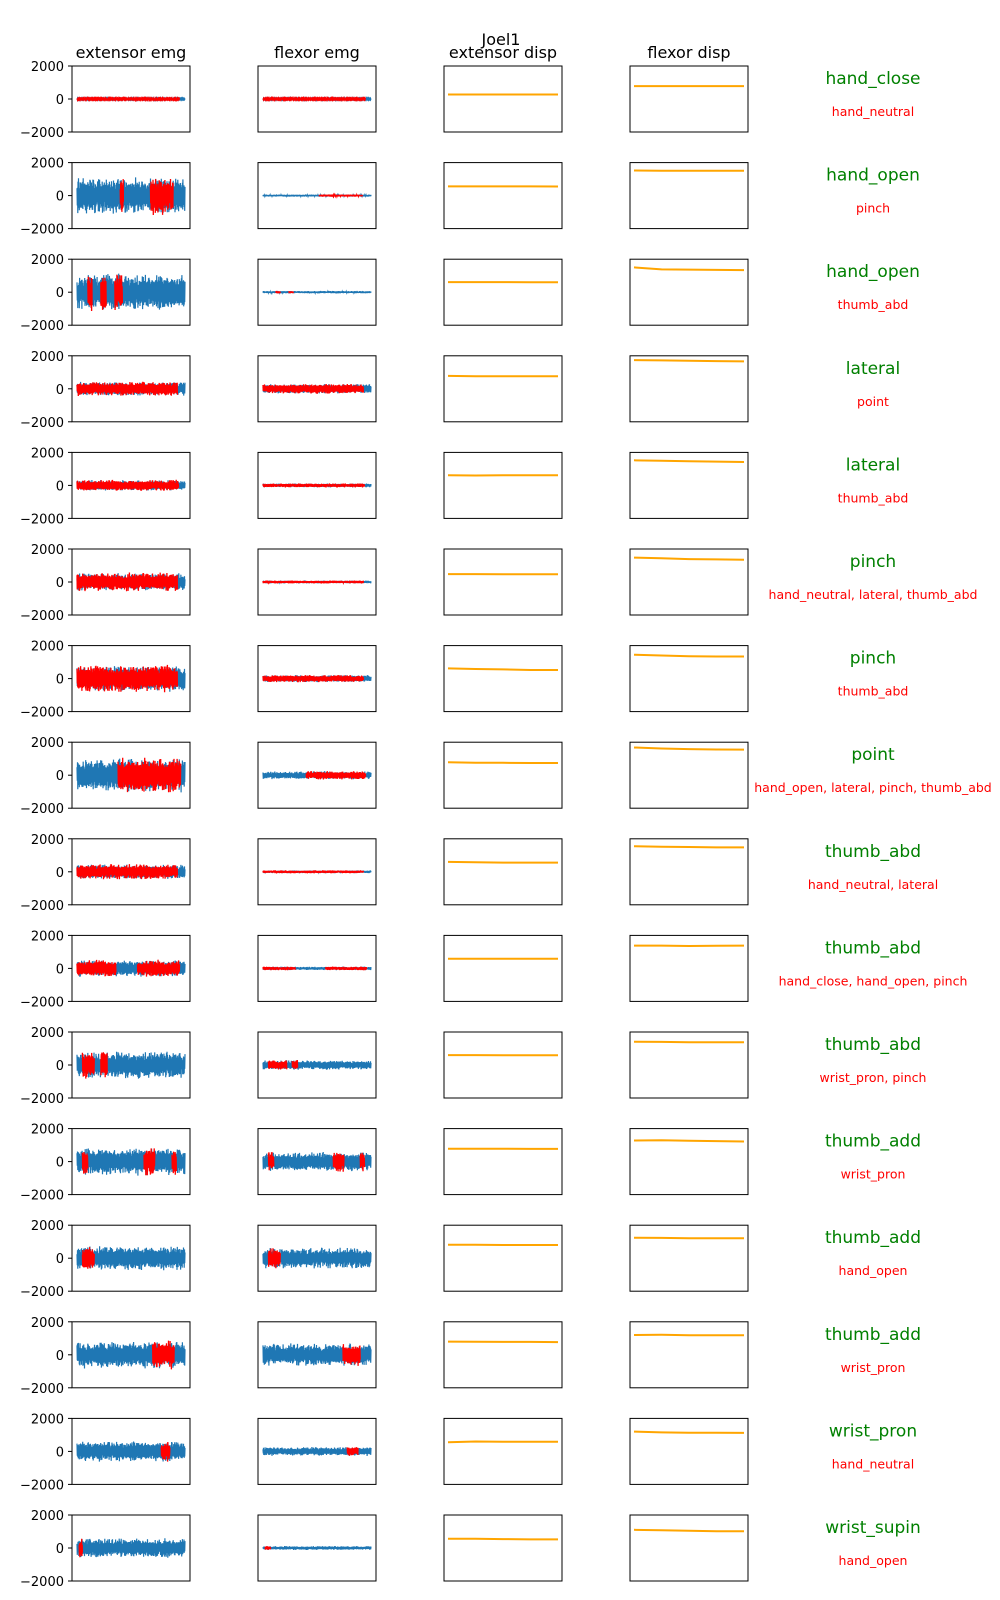 The width and height of the screenshot is (1000, 1600). I want to click on gesture-label: hand_open, so click(873, 176).